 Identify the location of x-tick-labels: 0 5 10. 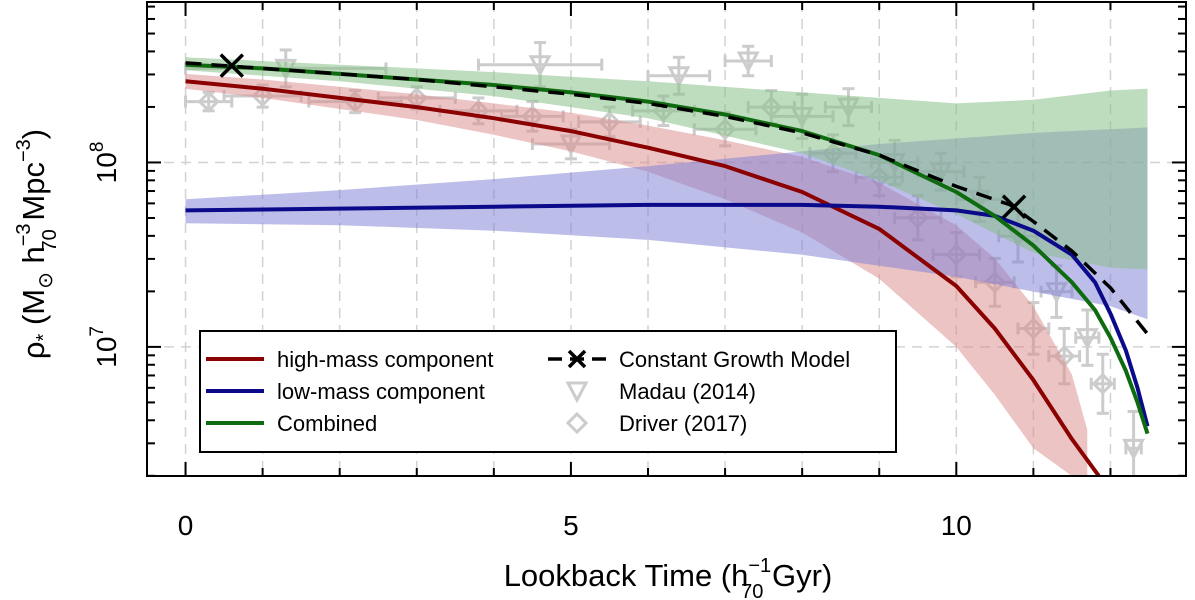
(575, 525).